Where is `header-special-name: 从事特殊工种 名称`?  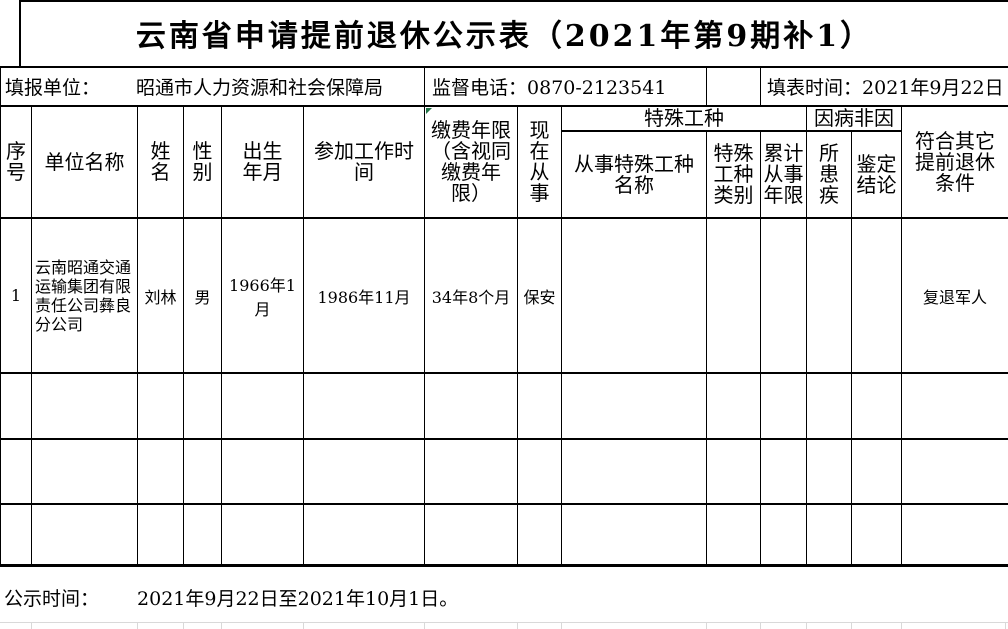
header-special-name: 从事特殊工种 名称 is located at coordinates (634, 174).